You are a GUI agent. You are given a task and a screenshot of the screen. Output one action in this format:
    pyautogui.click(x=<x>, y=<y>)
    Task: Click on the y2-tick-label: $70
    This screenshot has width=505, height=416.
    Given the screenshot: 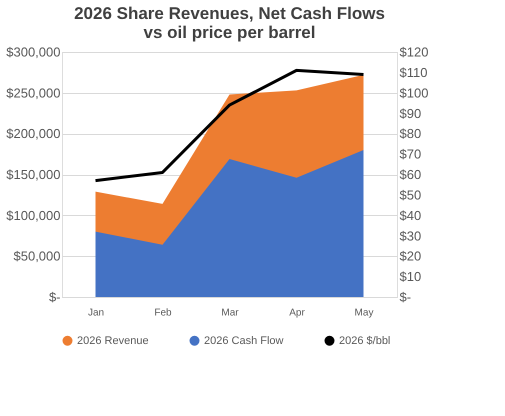 What is the action you would take?
    pyautogui.click(x=411, y=154)
    